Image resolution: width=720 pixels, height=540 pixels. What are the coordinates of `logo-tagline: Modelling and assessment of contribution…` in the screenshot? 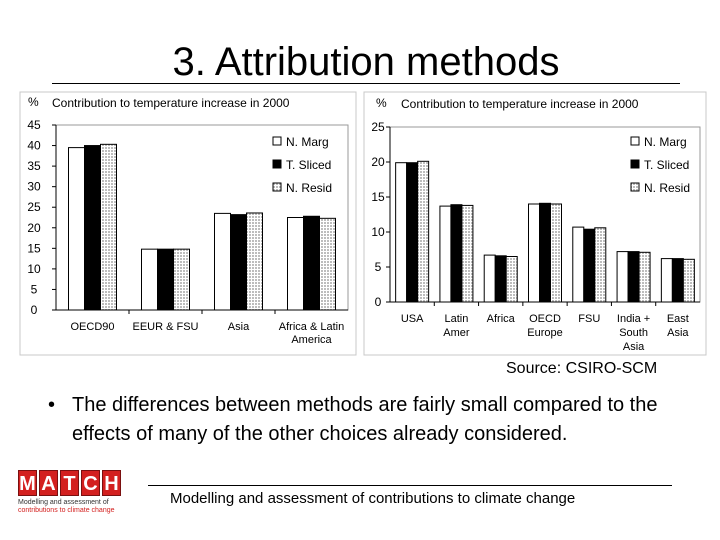 It's located at (71, 507).